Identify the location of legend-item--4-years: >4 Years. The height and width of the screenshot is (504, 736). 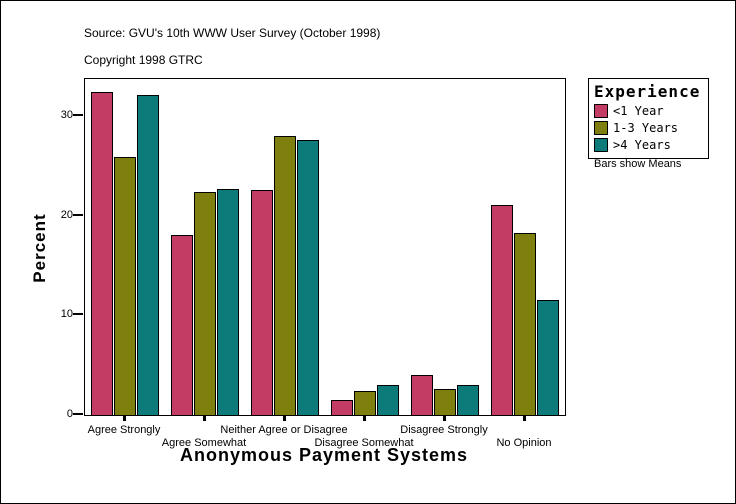
(649, 145).